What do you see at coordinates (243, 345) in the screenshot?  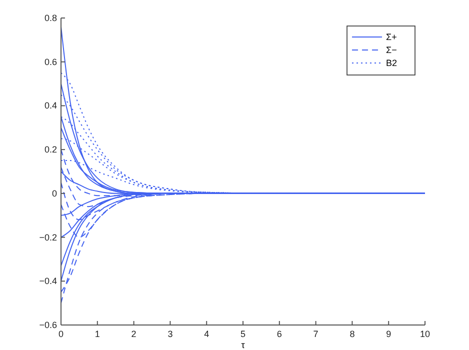 I see `x-axis-title: τ` at bounding box center [243, 345].